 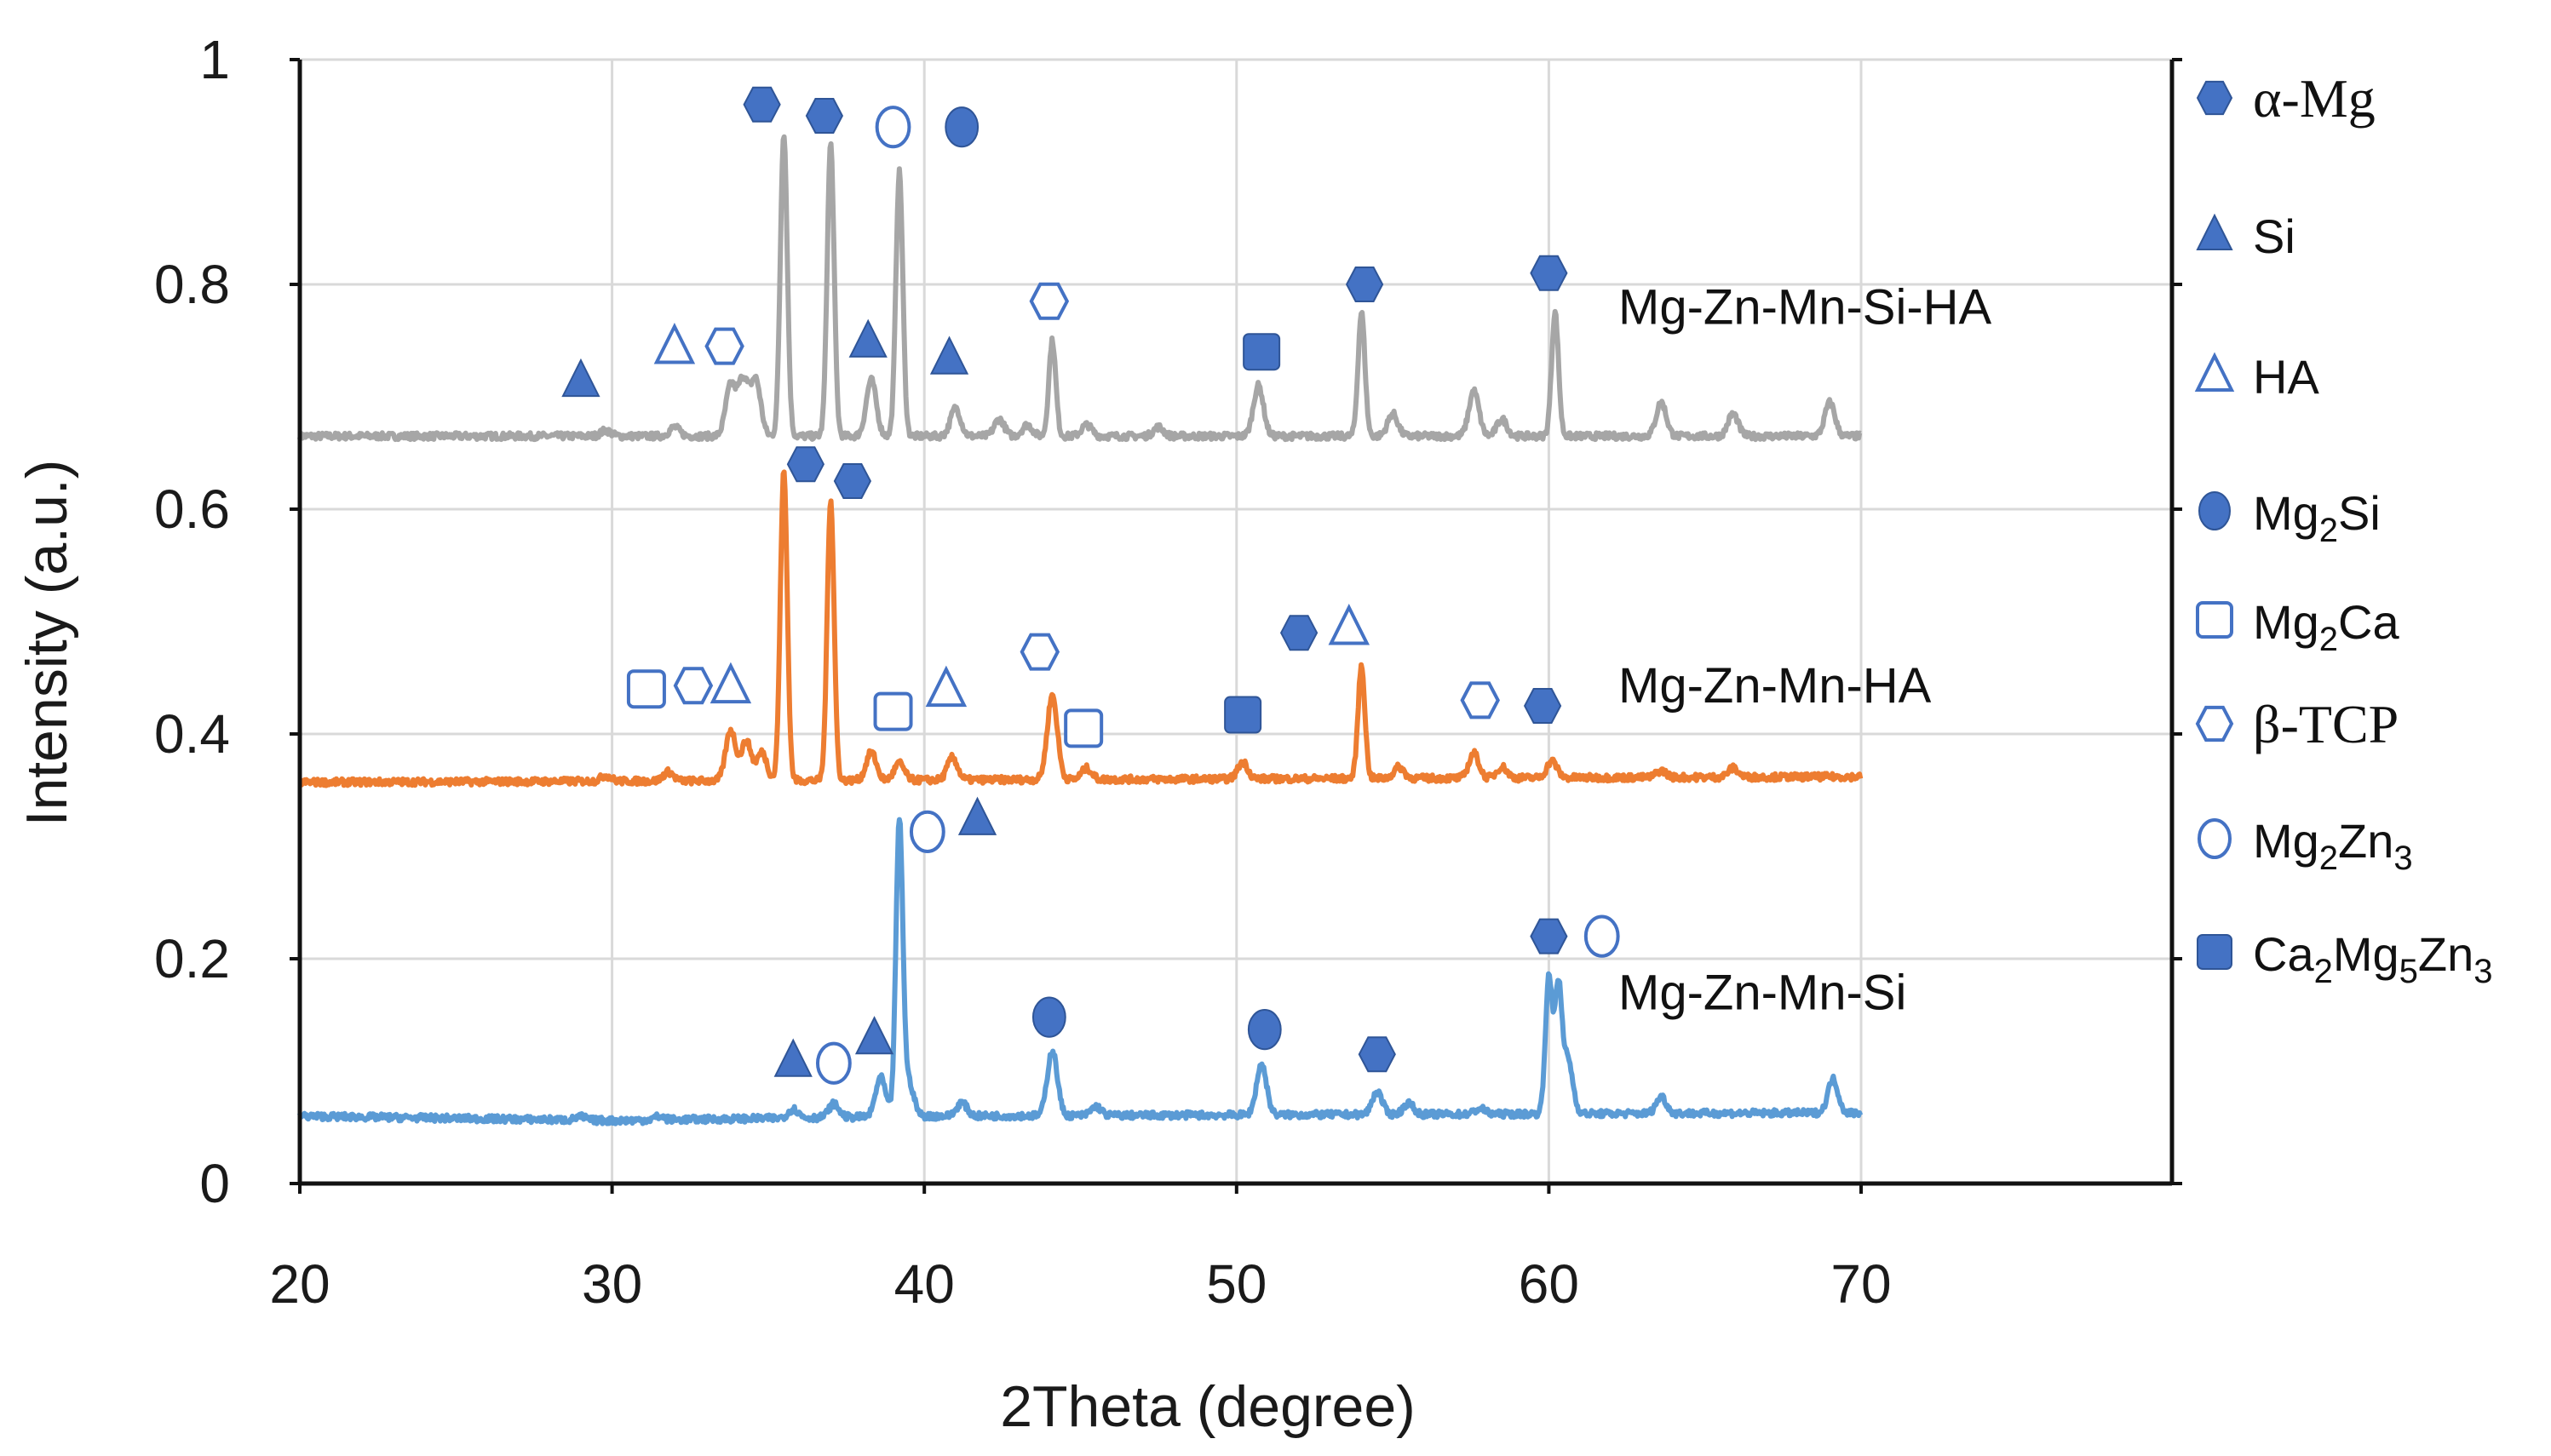 I want to click on legend-label-2: HA, so click(x=2286, y=377).